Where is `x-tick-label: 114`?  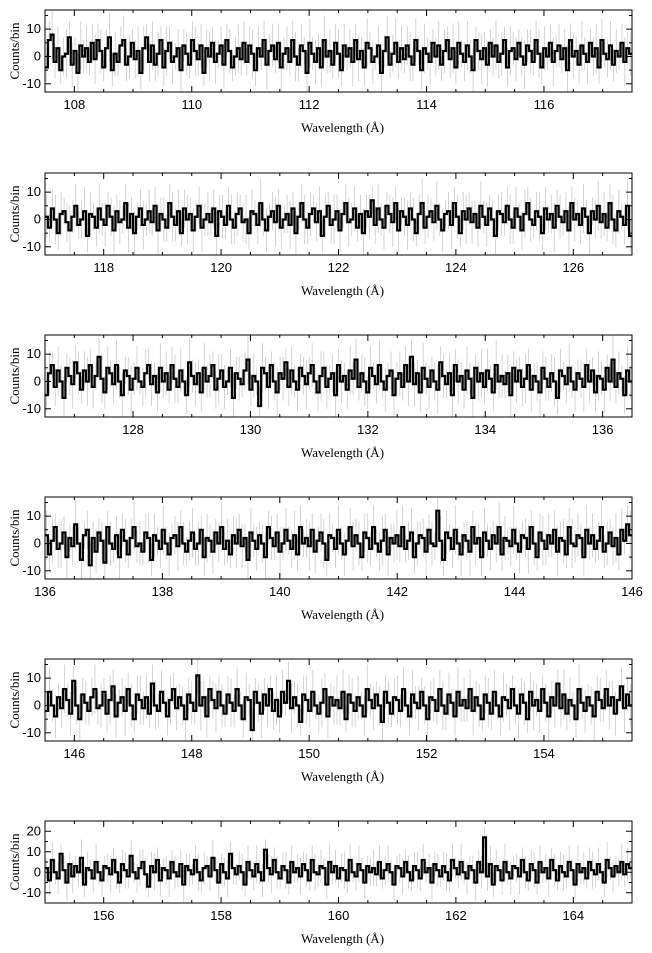 x-tick-label: 114 is located at coordinates (426, 104).